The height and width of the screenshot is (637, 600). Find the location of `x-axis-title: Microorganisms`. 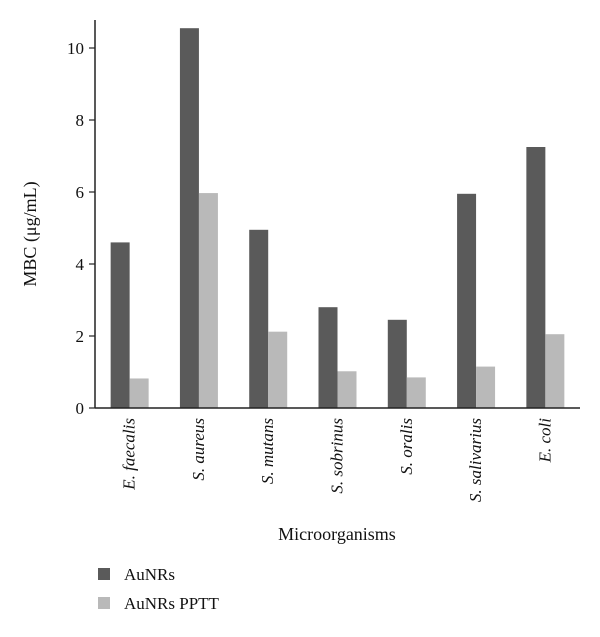

x-axis-title: Microorganisms is located at coordinates (337, 534).